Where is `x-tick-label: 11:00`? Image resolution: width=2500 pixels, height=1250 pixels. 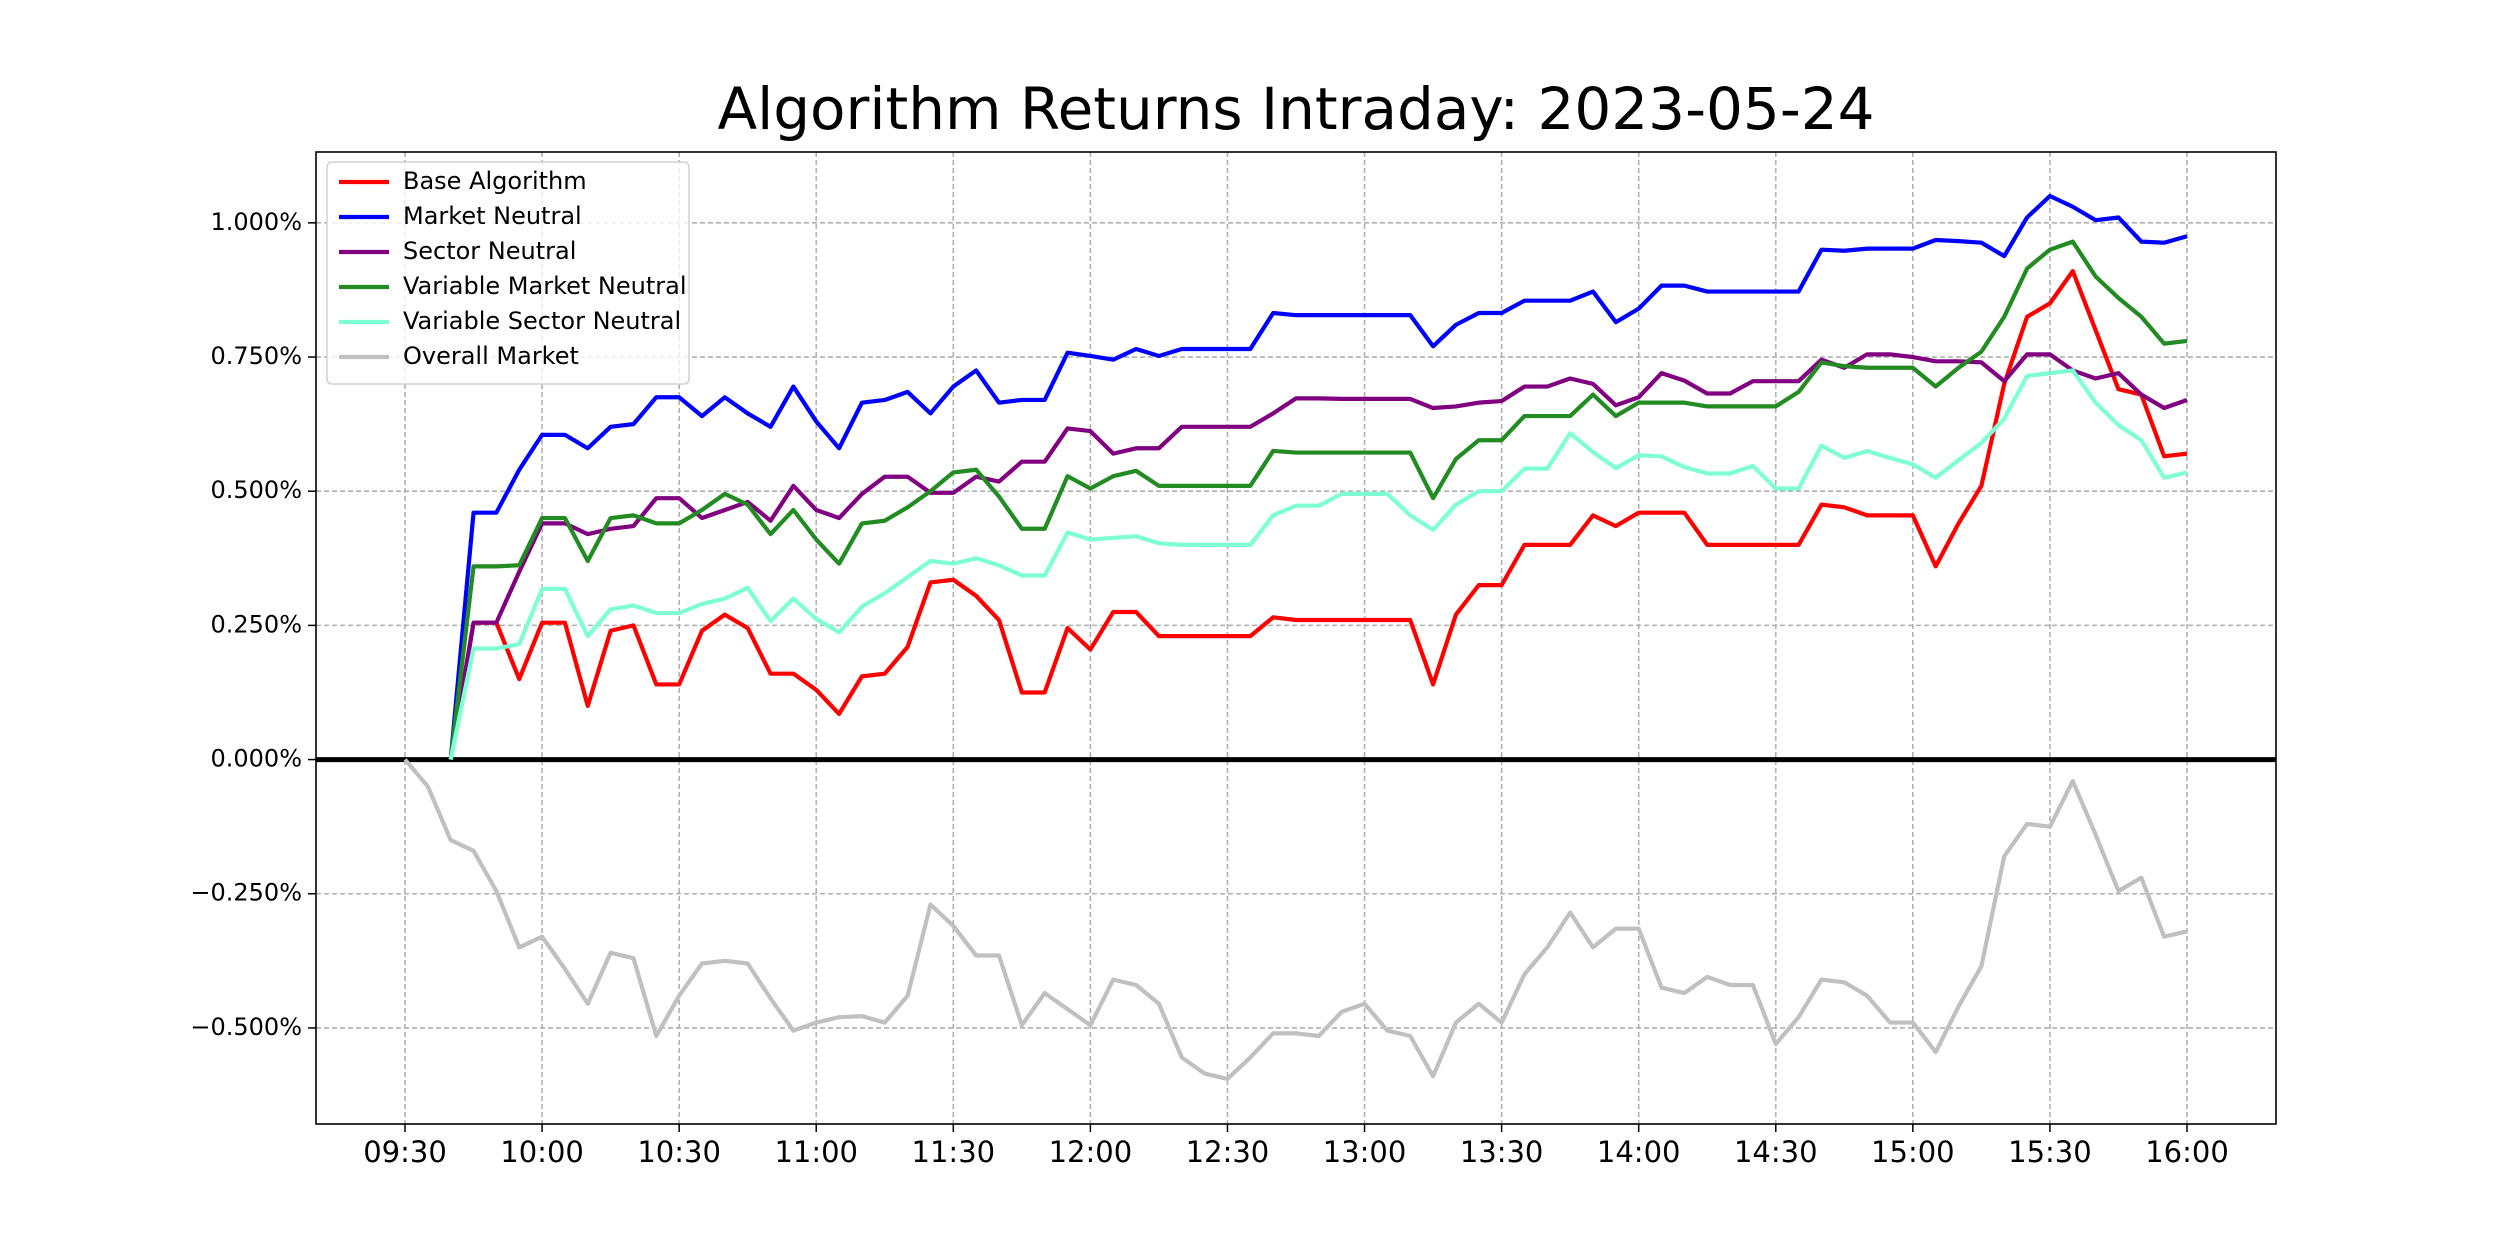
x-tick-label: 11:00 is located at coordinates (816, 1152).